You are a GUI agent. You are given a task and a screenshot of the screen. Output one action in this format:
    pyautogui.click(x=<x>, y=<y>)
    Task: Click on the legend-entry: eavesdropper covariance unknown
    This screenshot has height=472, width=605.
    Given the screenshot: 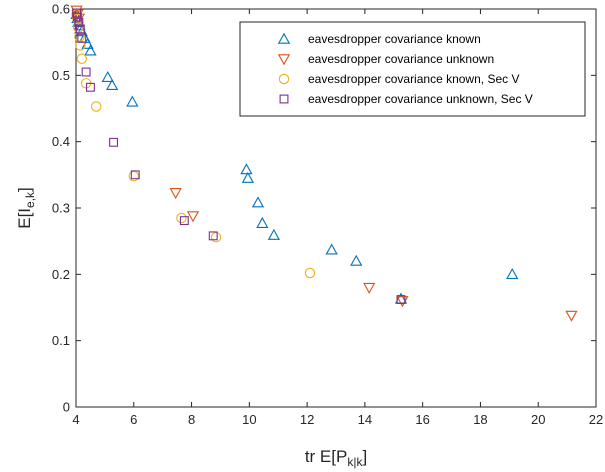 What is the action you would take?
    pyautogui.click(x=385, y=59)
    